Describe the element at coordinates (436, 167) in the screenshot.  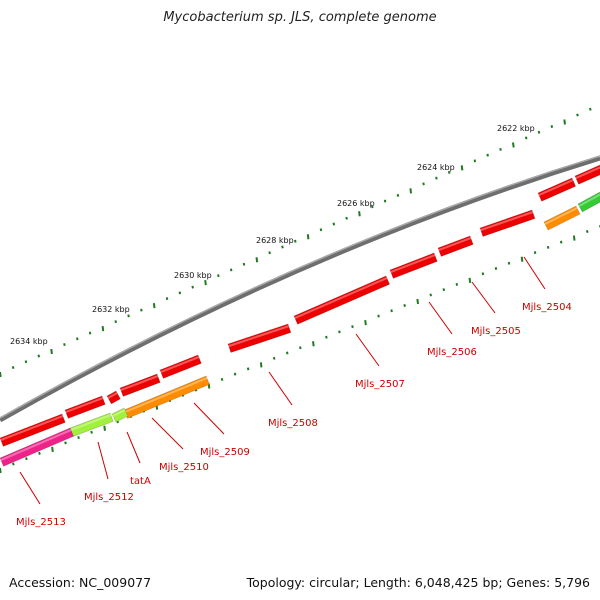
I see `scale-label: 2624 kbp` at that location.